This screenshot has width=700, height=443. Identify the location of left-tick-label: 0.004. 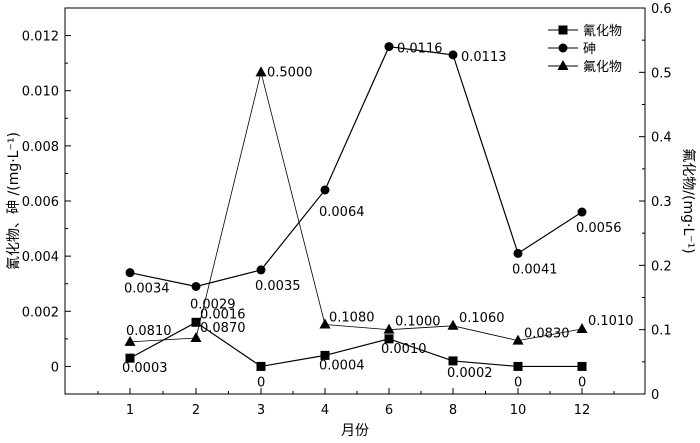
(40, 257).